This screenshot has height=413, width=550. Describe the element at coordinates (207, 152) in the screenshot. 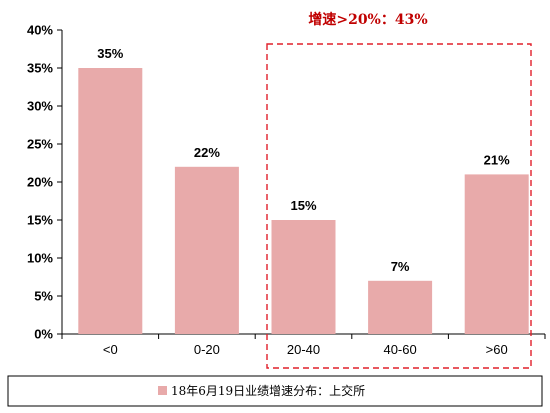

I see `data-label: 22%` at that location.